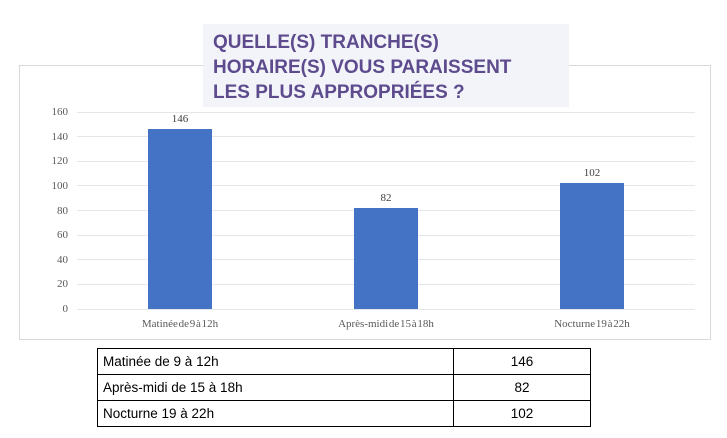 The image size is (727, 438). What do you see at coordinates (386, 324) in the screenshot?
I see `x-axis-category-label: Après-midi de 15 à 18h` at bounding box center [386, 324].